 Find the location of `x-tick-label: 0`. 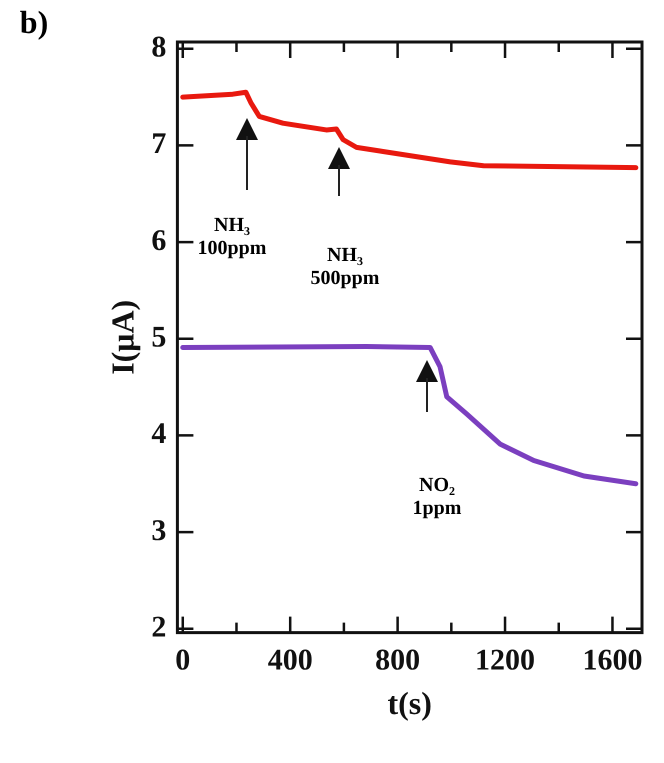

x-tick-label: 0 is located at coordinates (182, 659).